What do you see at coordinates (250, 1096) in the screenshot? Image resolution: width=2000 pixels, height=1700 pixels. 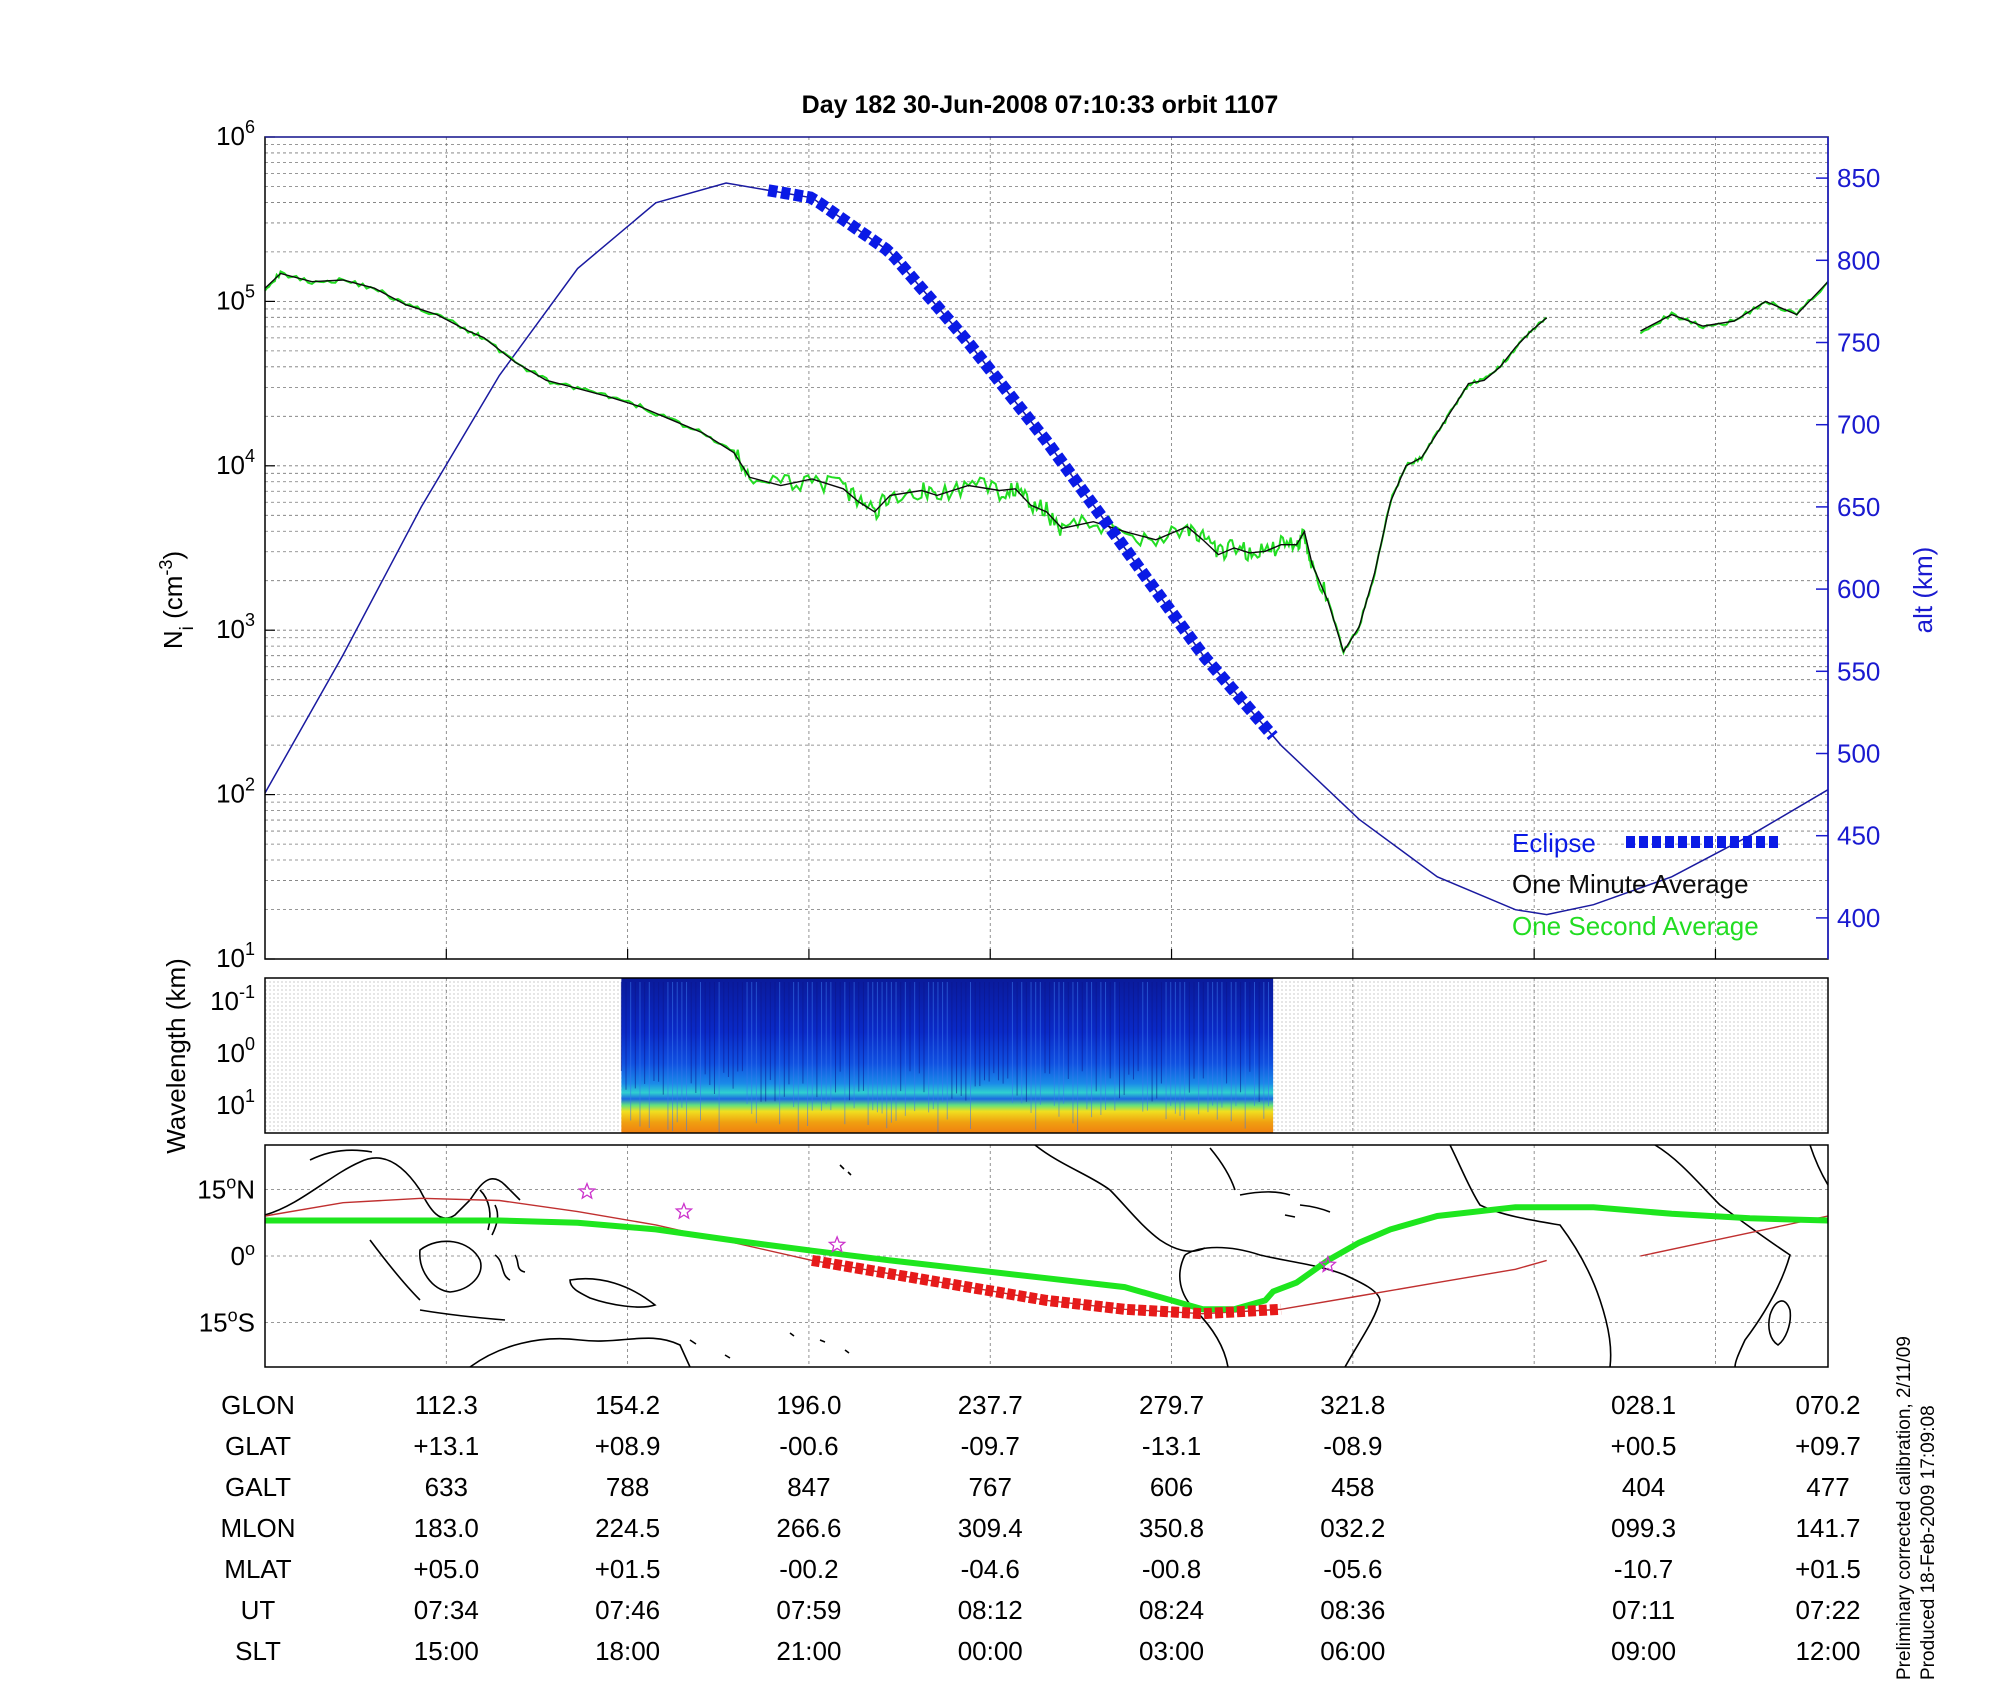 I see `spectrogram-tick-exponent: 1` at bounding box center [250, 1096].